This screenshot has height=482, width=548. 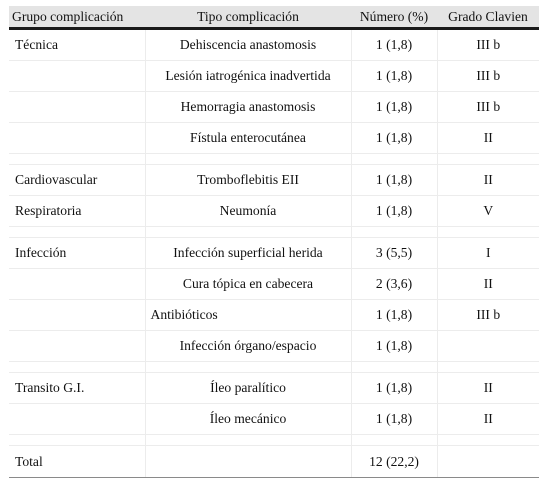 What do you see at coordinates (487, 253) in the screenshot?
I see `cell-clavien: I` at bounding box center [487, 253].